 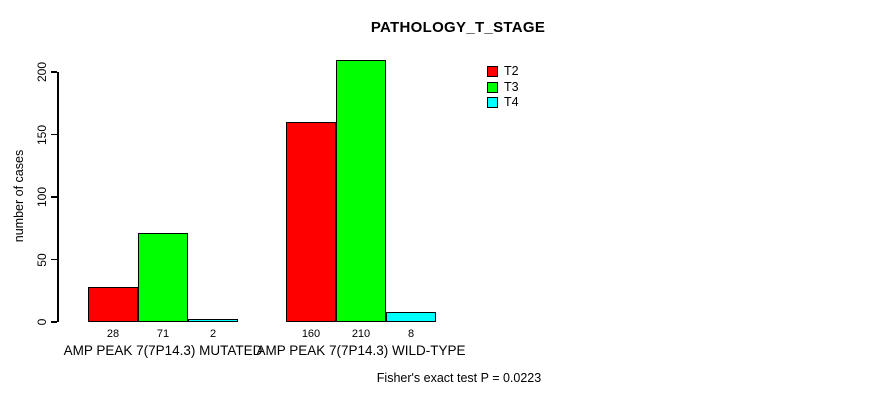 What do you see at coordinates (361, 334) in the screenshot?
I see `bar-value-label: 210` at bounding box center [361, 334].